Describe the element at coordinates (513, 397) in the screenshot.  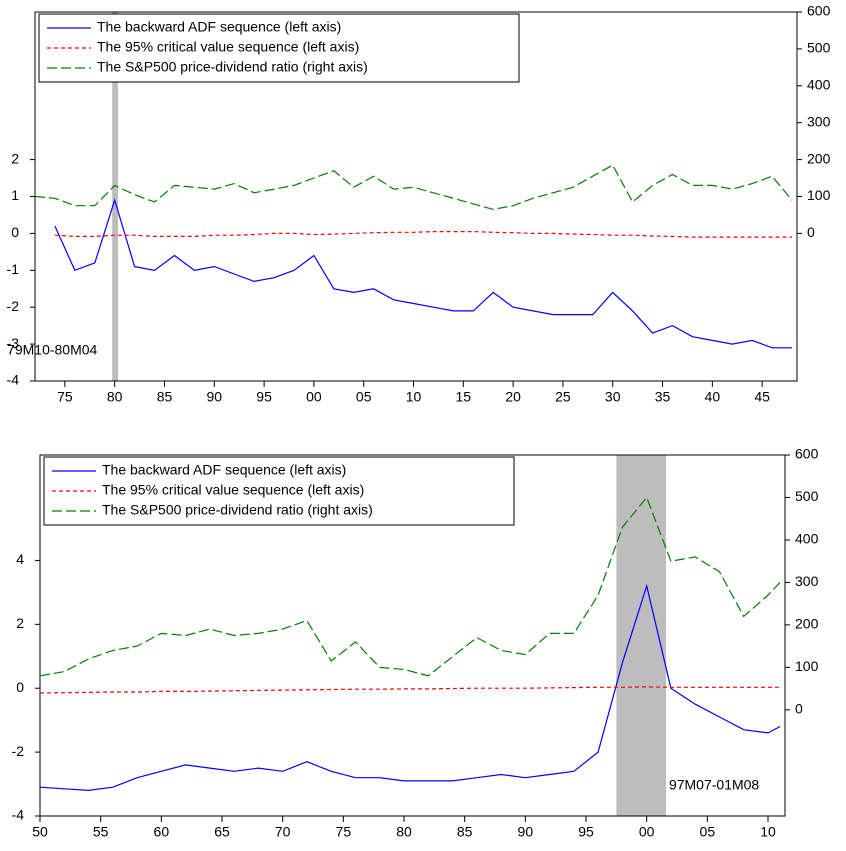
I see `x-tick-label: 20` at that location.